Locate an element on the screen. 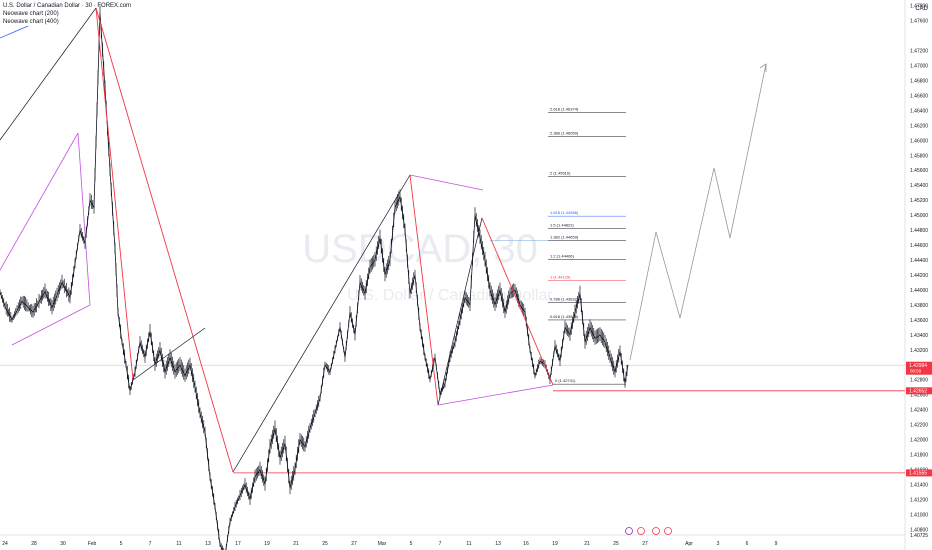 The image size is (932, 550). time-tick-label: 17 is located at coordinates (238, 544).